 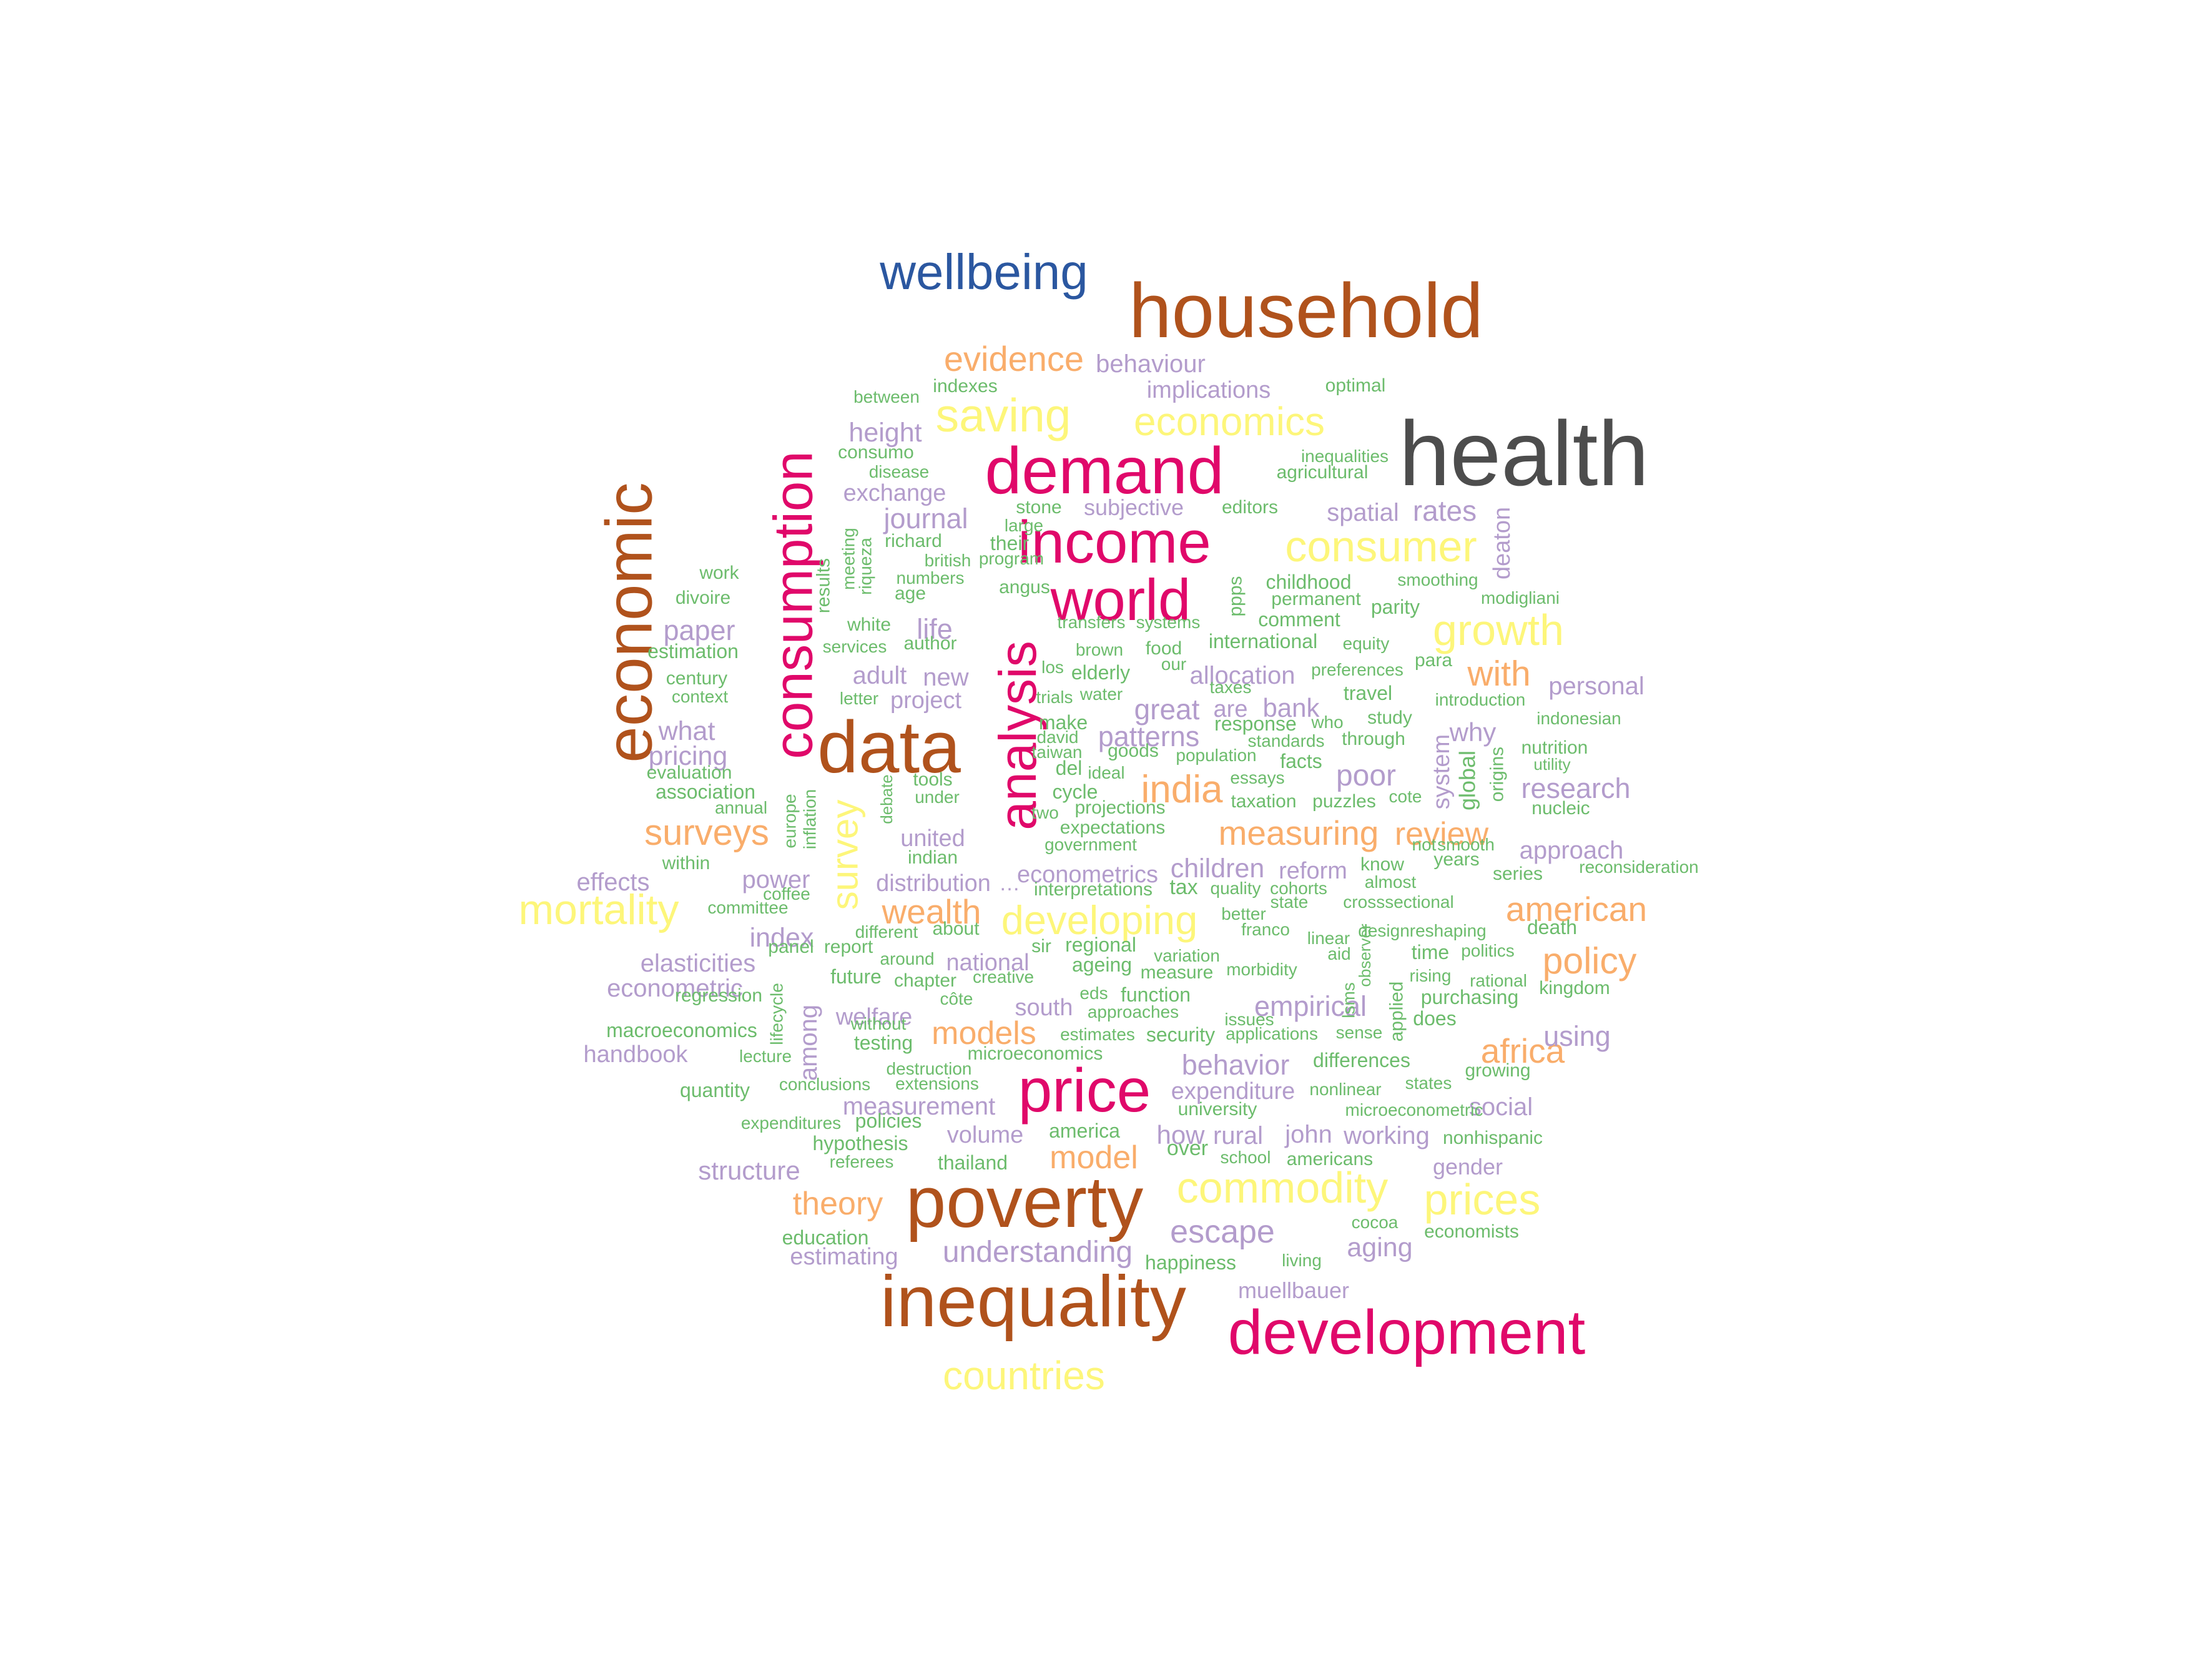 I want to click on cloud-word-144: letter, so click(x=859, y=698).